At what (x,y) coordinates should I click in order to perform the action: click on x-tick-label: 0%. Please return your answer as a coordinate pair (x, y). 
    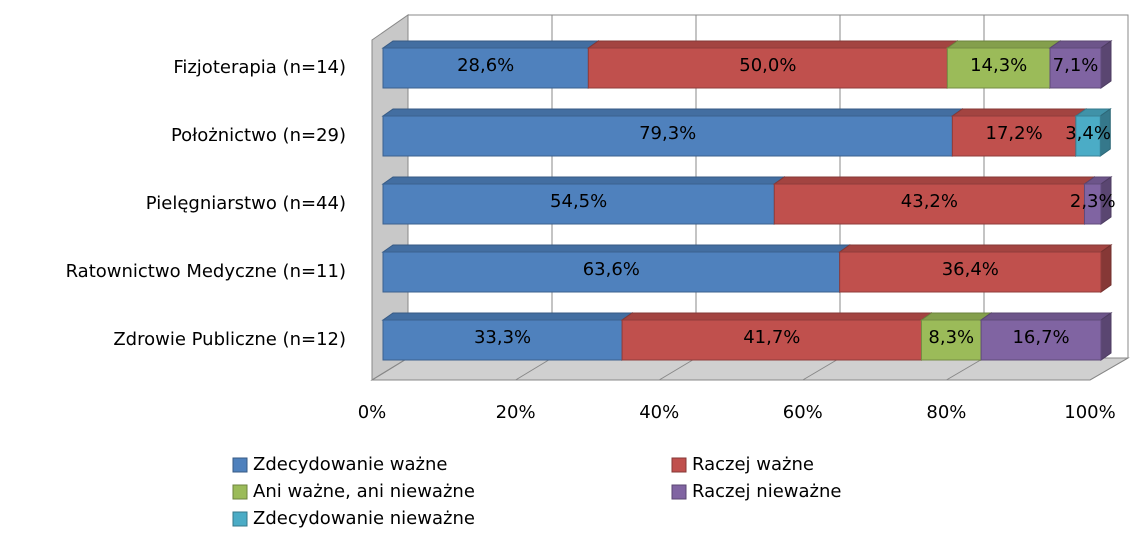
    Looking at the image, I should click on (372, 412).